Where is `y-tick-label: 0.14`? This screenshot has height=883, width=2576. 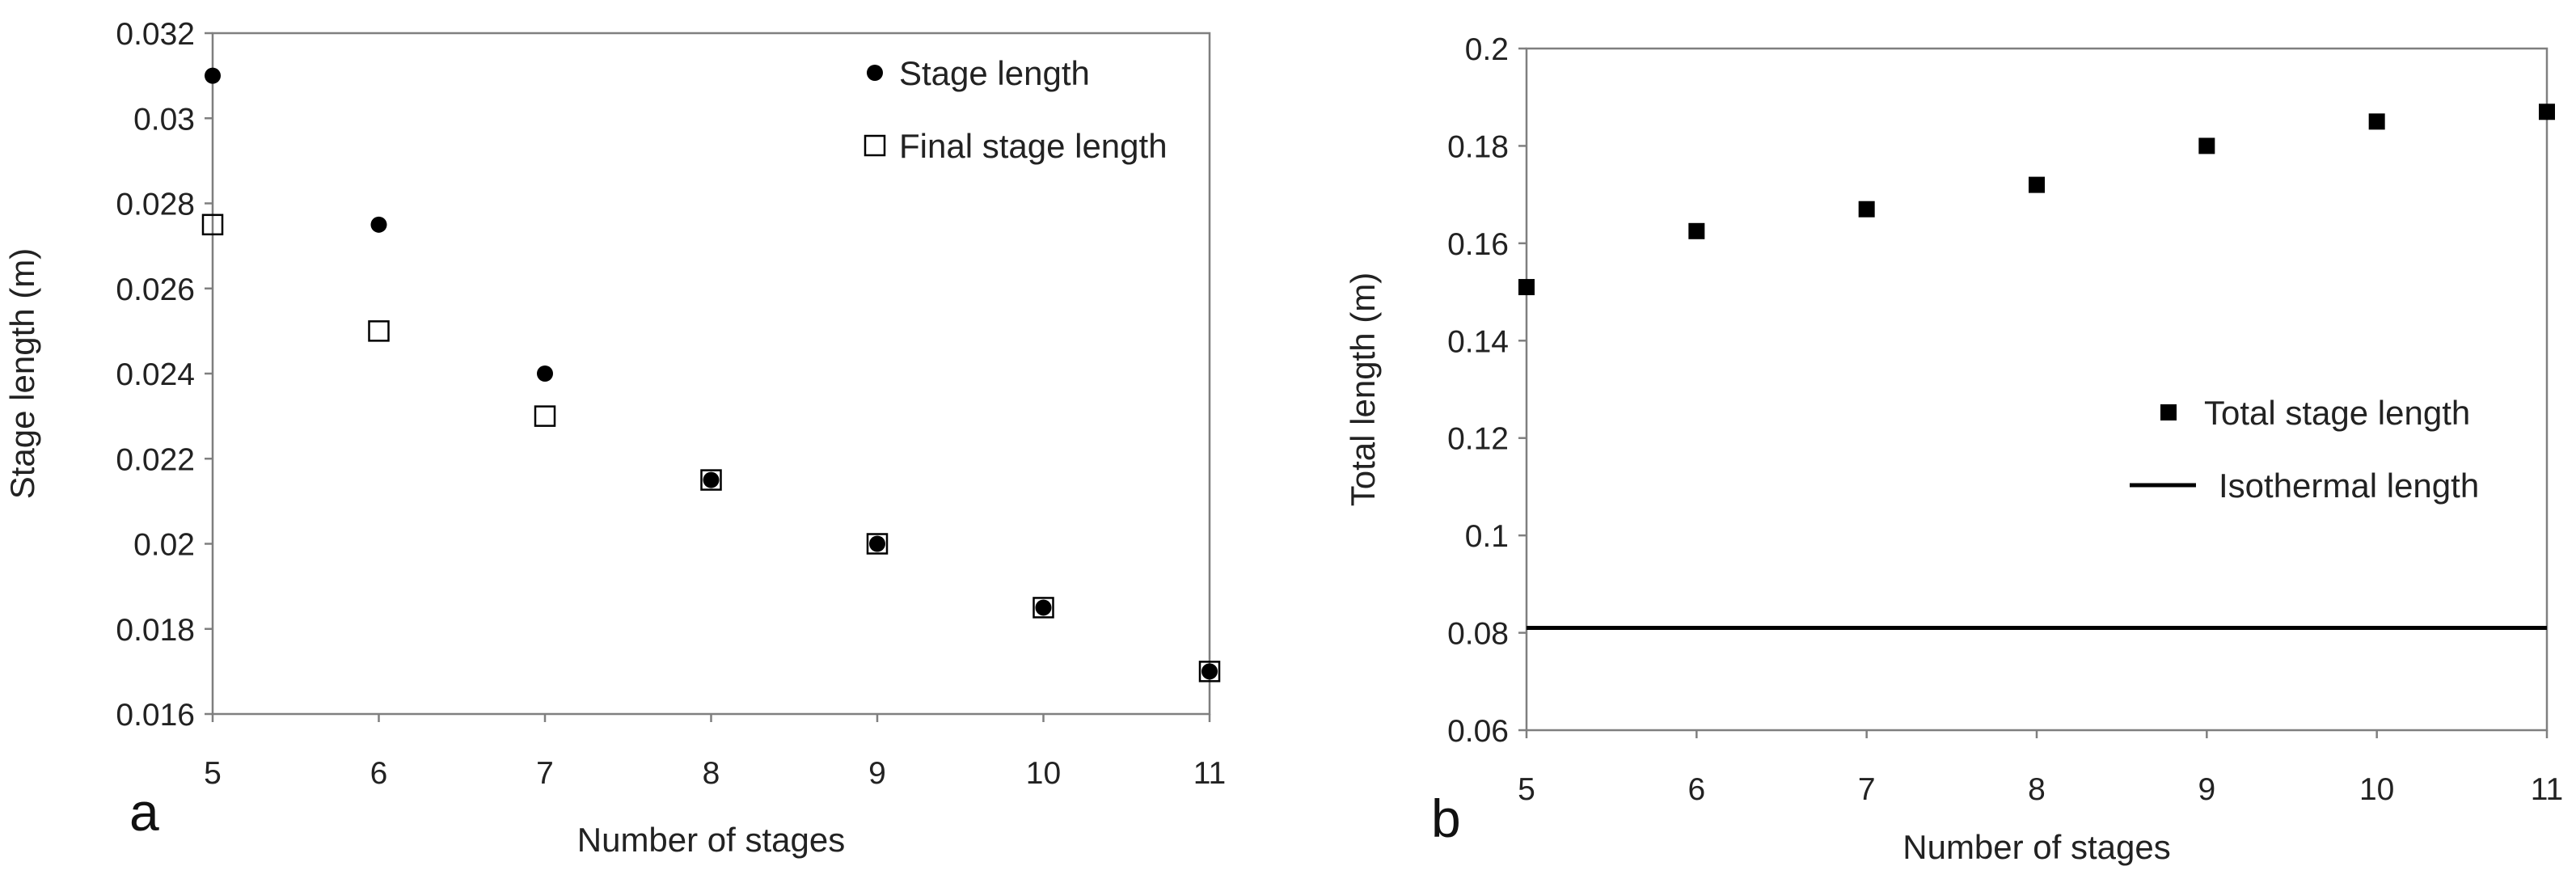
y-tick-label: 0.14 is located at coordinates (1478, 341).